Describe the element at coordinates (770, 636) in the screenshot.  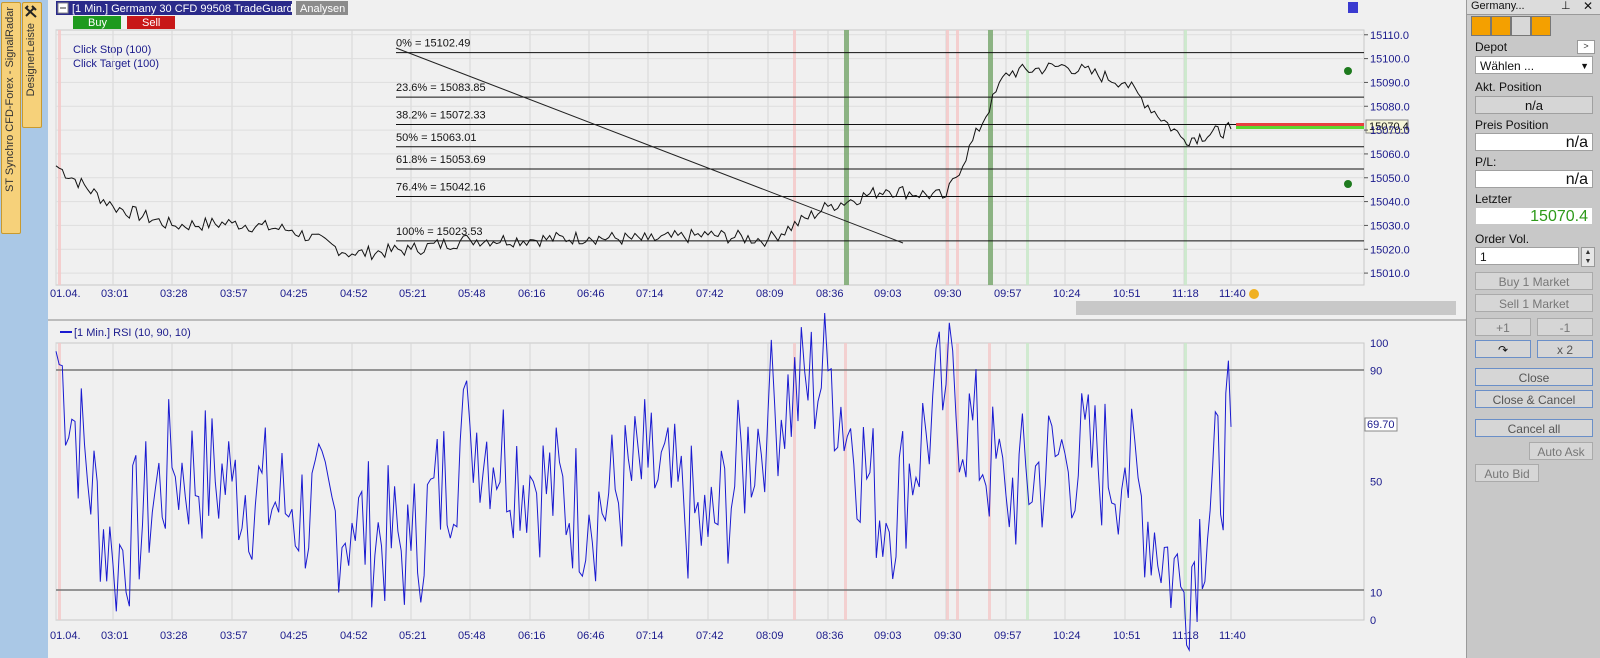
I see `time-tick: 08:09` at that location.